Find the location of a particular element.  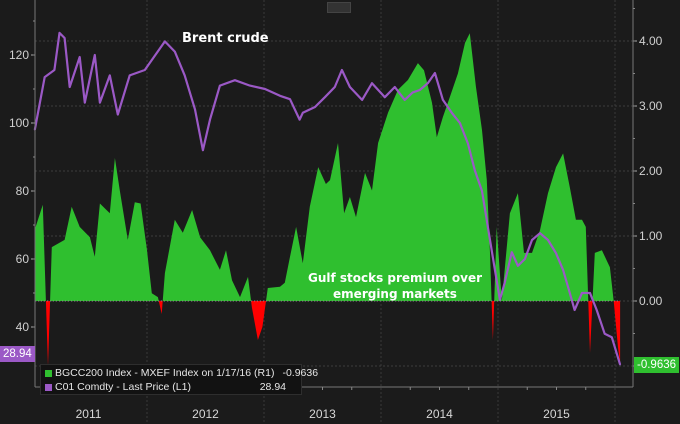

annotation-gulf-line2: emerging markets is located at coordinates (395, 294).